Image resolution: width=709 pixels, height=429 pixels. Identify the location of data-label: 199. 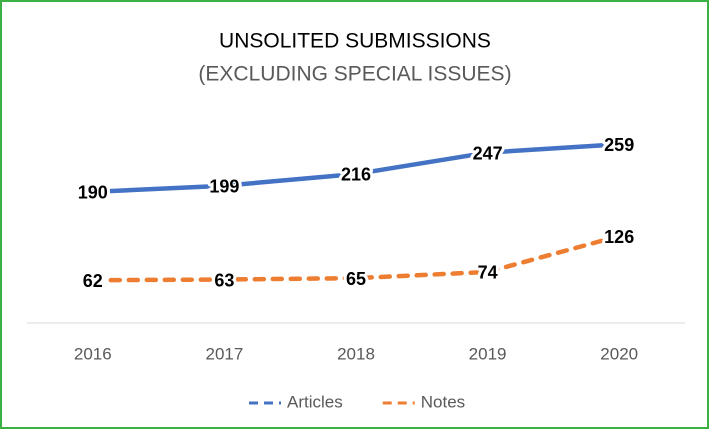
(224, 186).